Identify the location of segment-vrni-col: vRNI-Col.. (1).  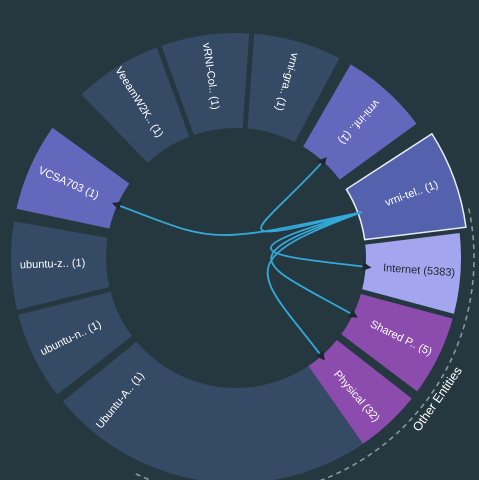
(205, 84).